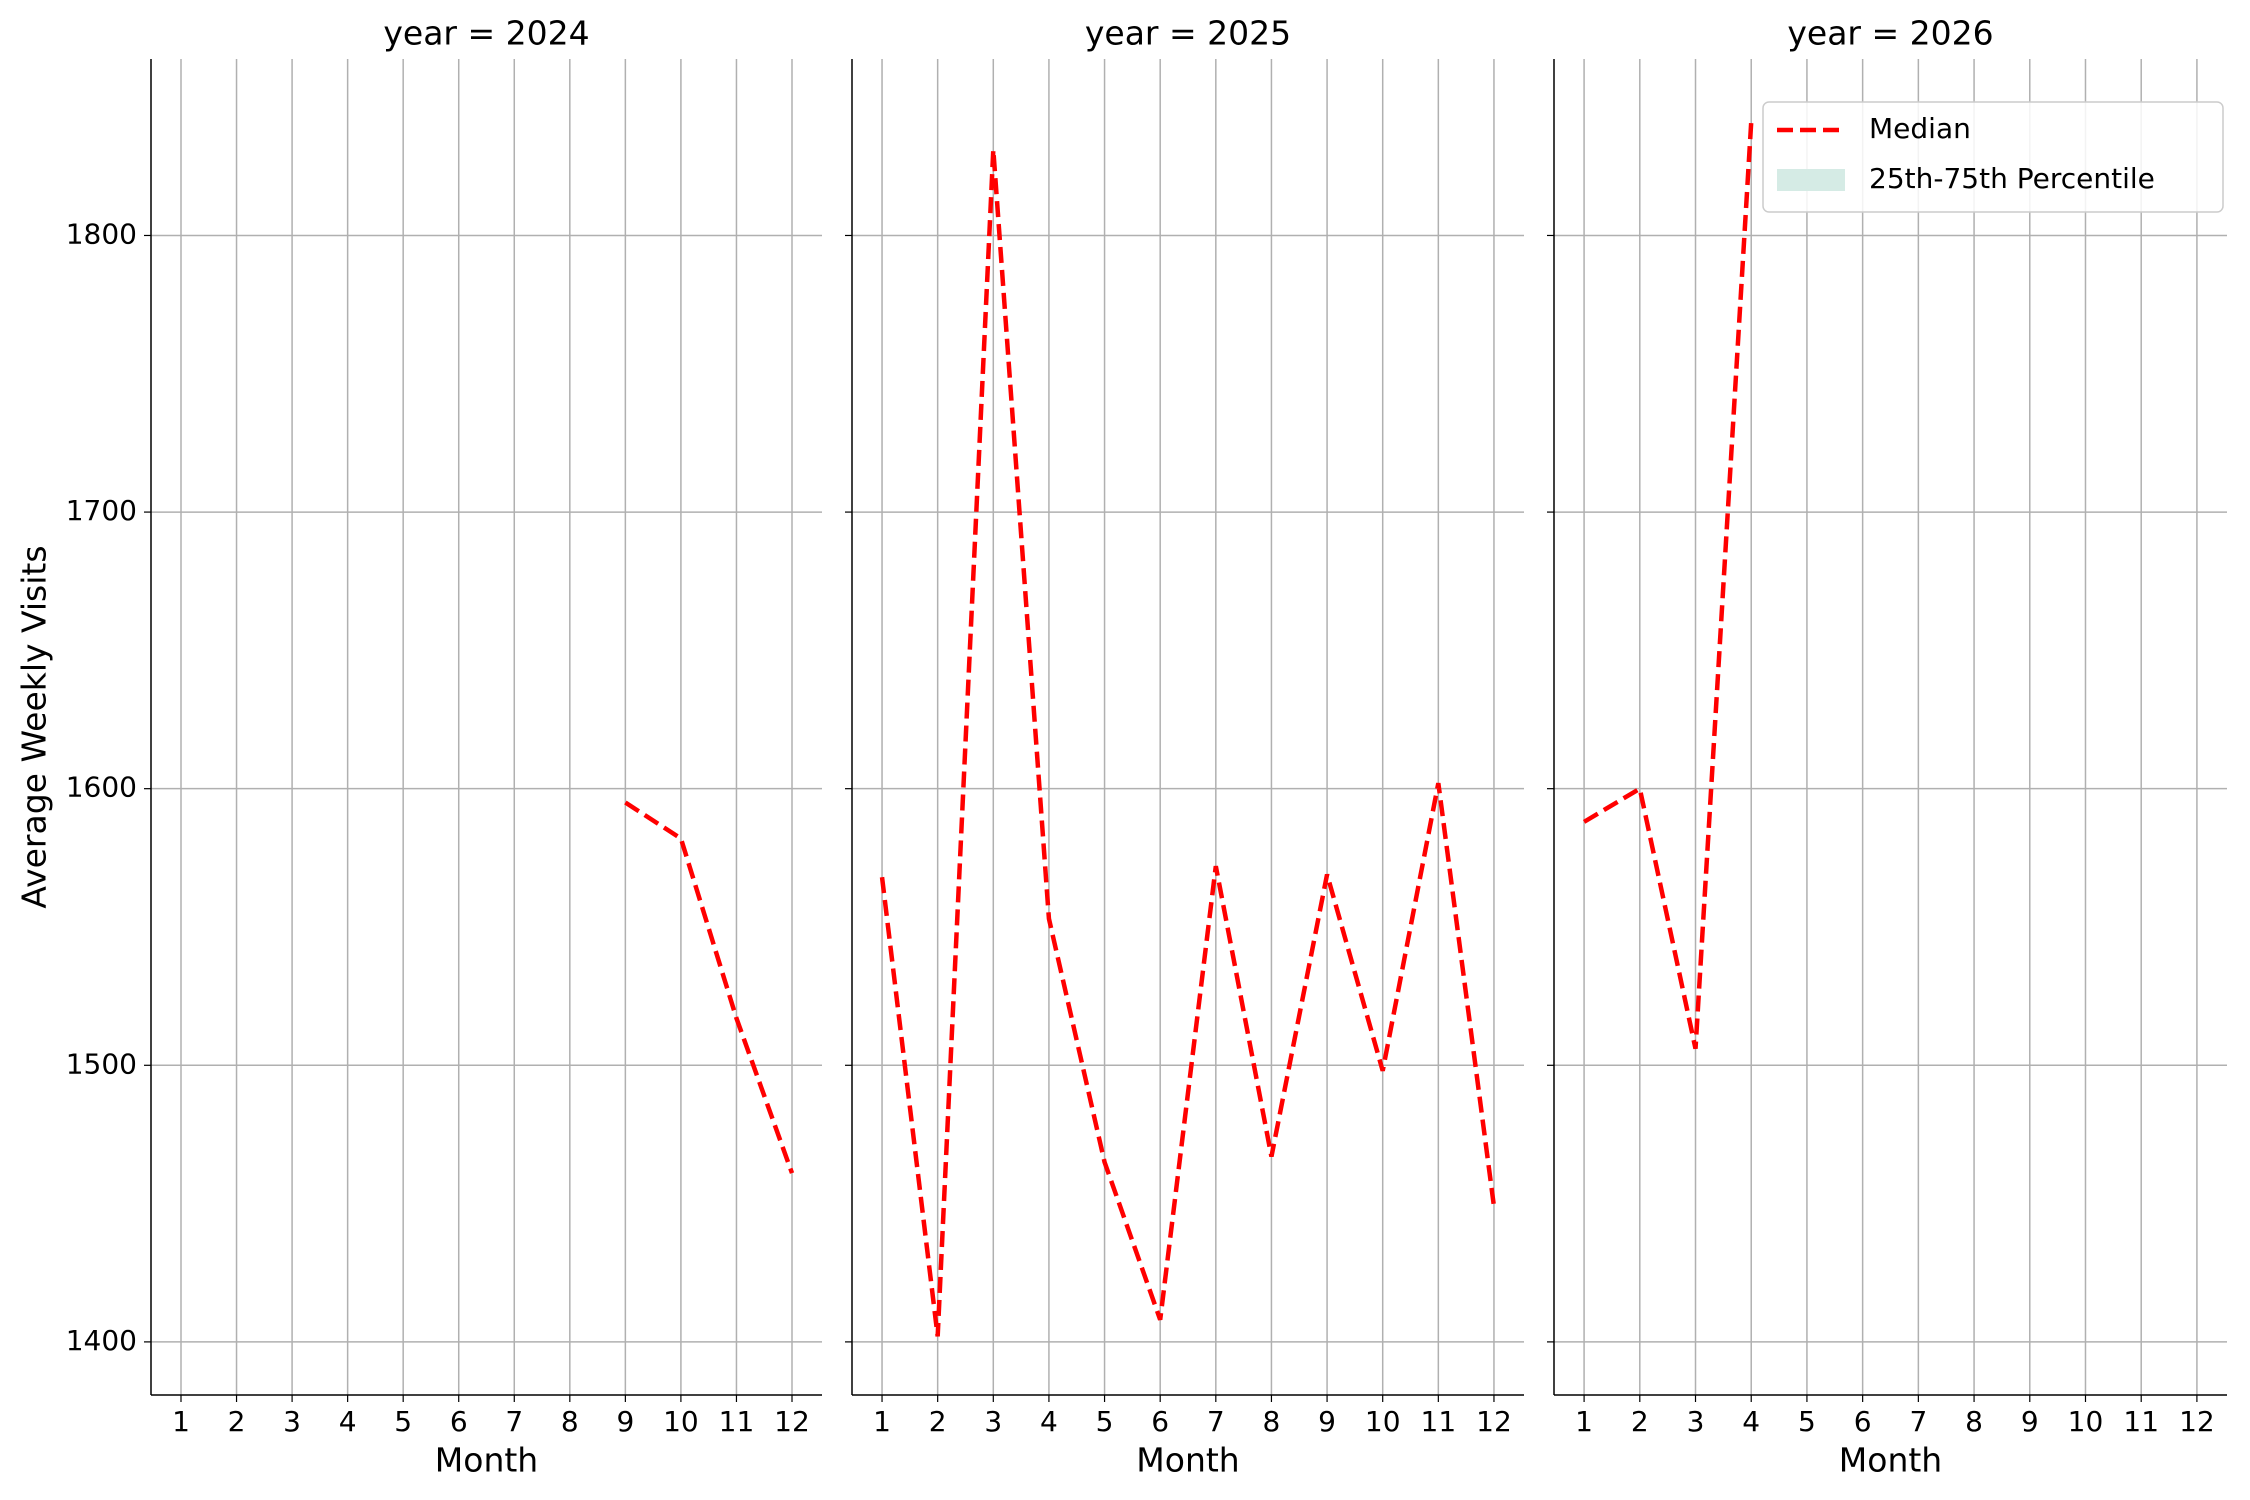 The height and width of the screenshot is (1500, 2250). I want to click on legend-label: Median, so click(1920, 128).